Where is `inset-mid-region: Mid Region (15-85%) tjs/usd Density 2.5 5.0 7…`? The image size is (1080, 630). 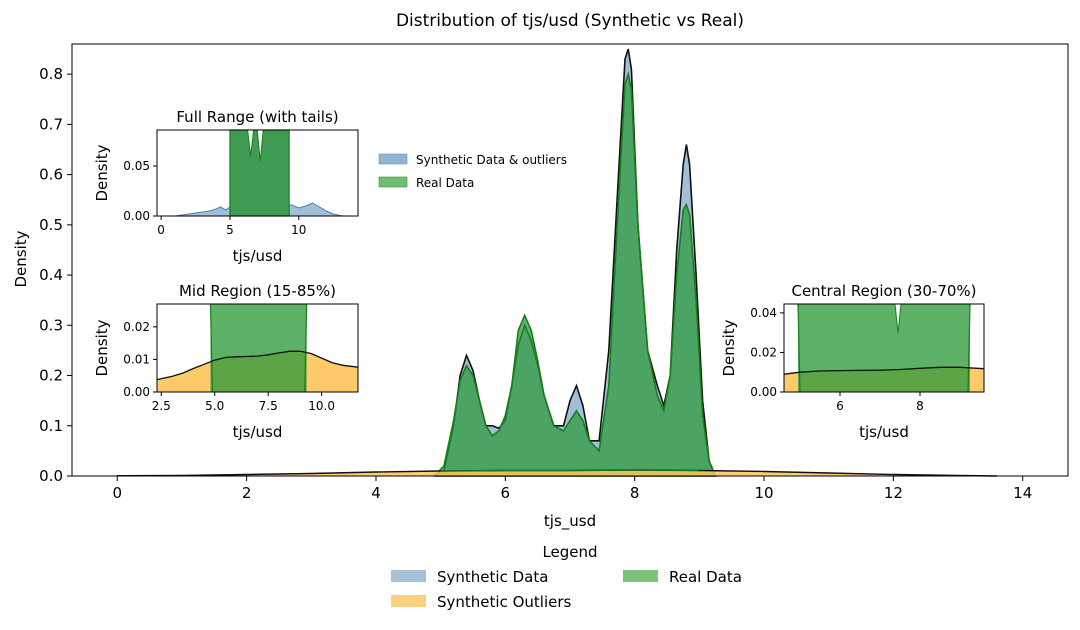 inset-mid-region: Mid Region (15-85%) tjs/usd Density 2.5 5.0 7… is located at coordinates (226, 361).